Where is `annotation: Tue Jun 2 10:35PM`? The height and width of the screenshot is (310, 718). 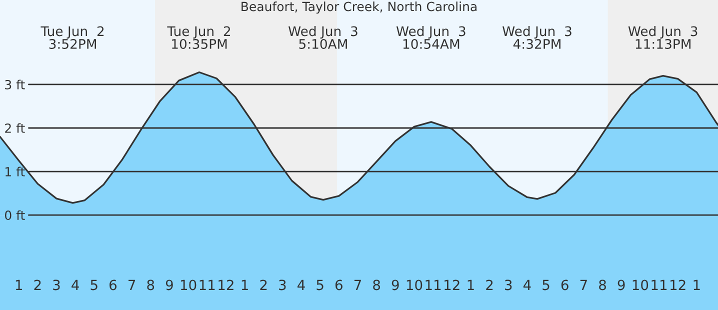
annotation: Tue Jun 2 10:35PM is located at coordinates (198, 37).